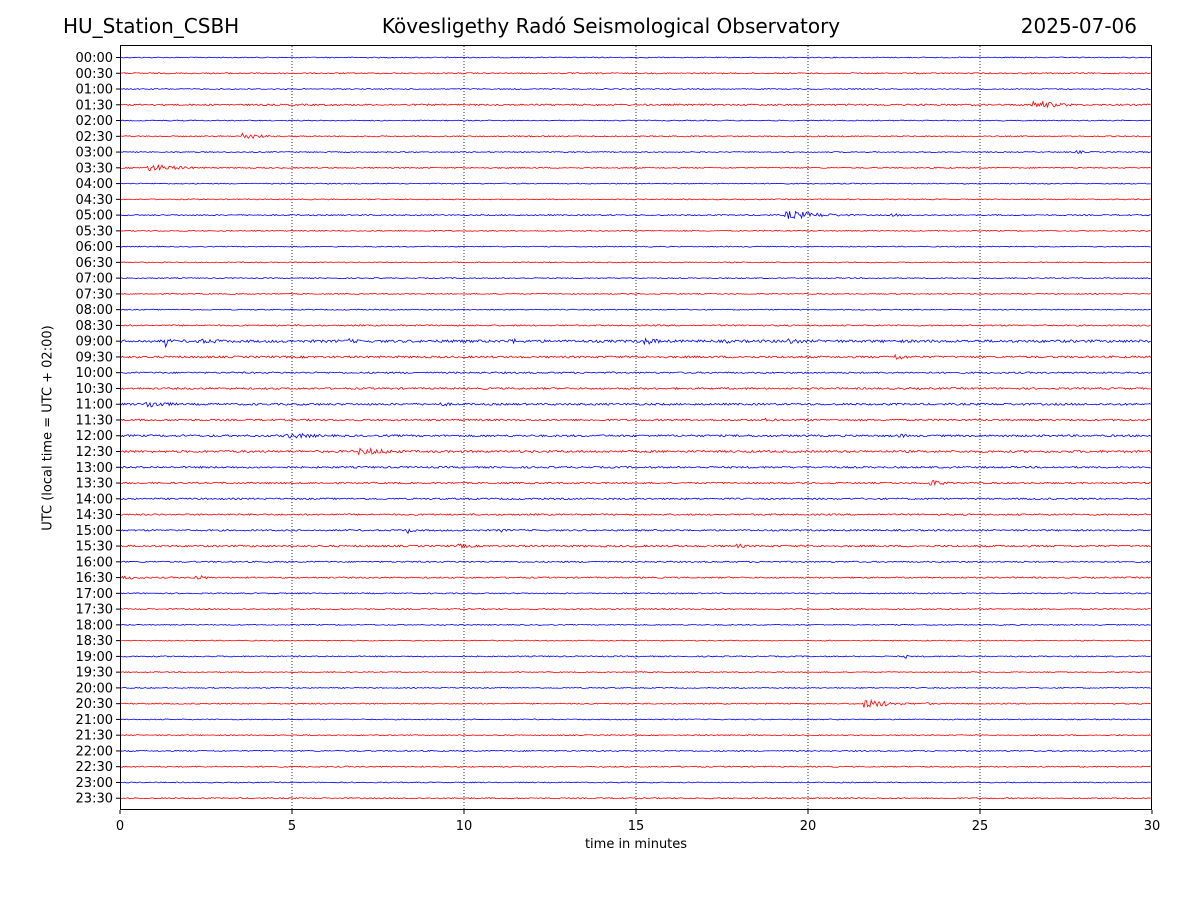 The height and width of the screenshot is (900, 1200). I want to click on x-tick-label: 15, so click(636, 826).